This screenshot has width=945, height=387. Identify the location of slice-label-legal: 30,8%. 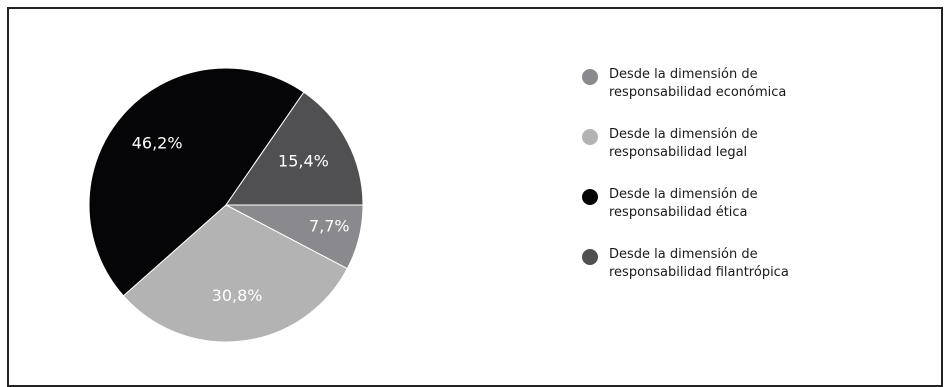
(237, 295).